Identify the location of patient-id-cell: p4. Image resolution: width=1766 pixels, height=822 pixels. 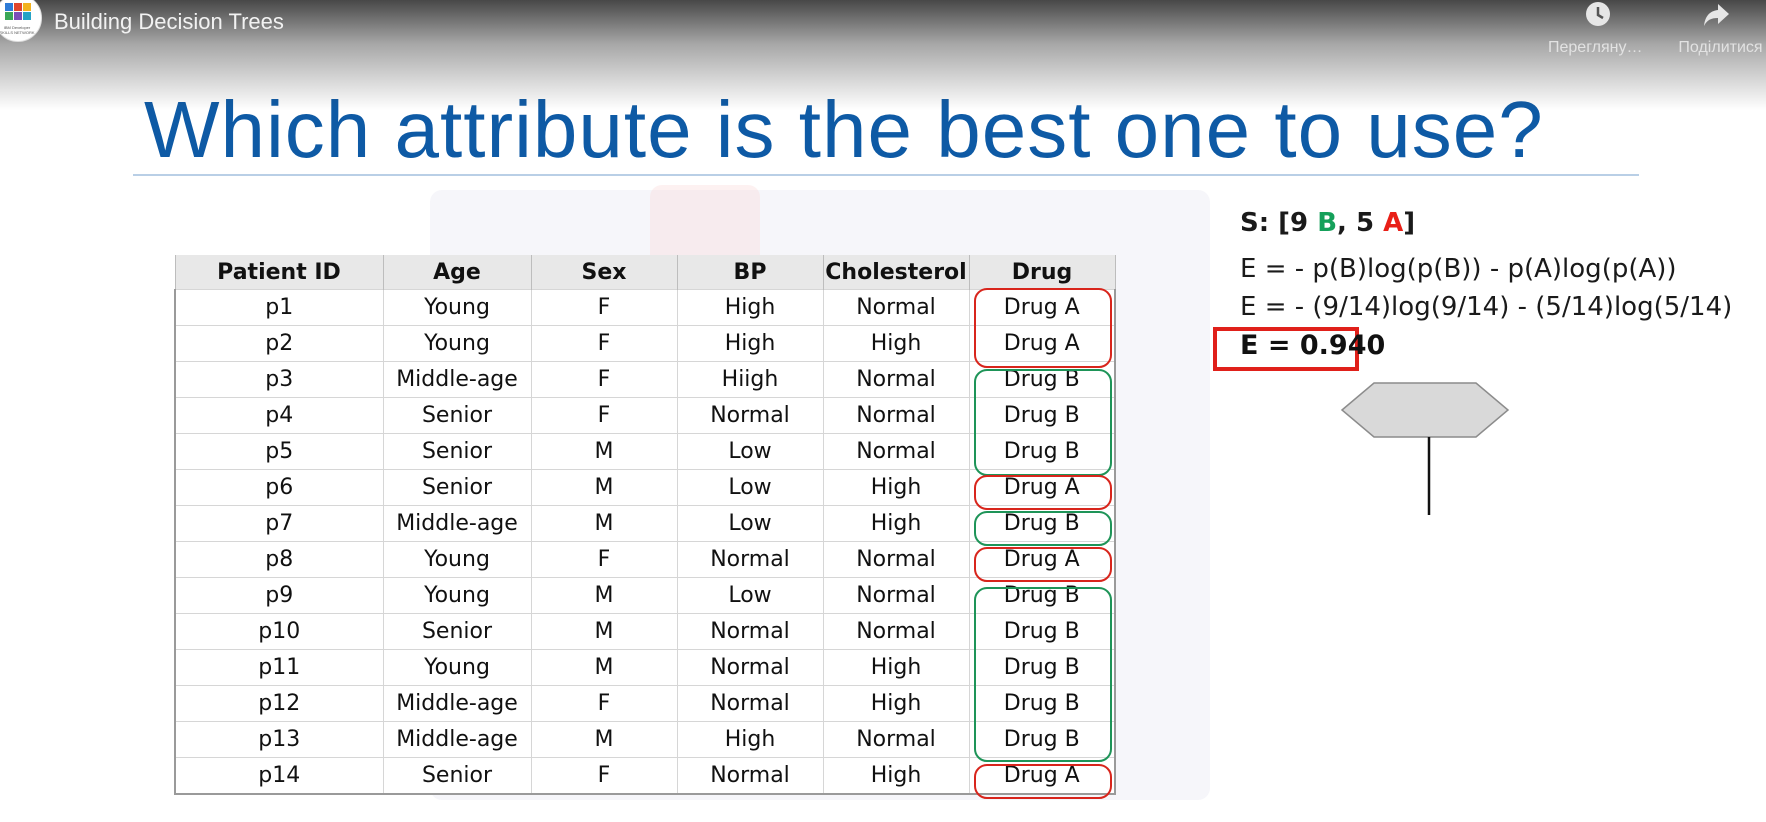
(279, 415).